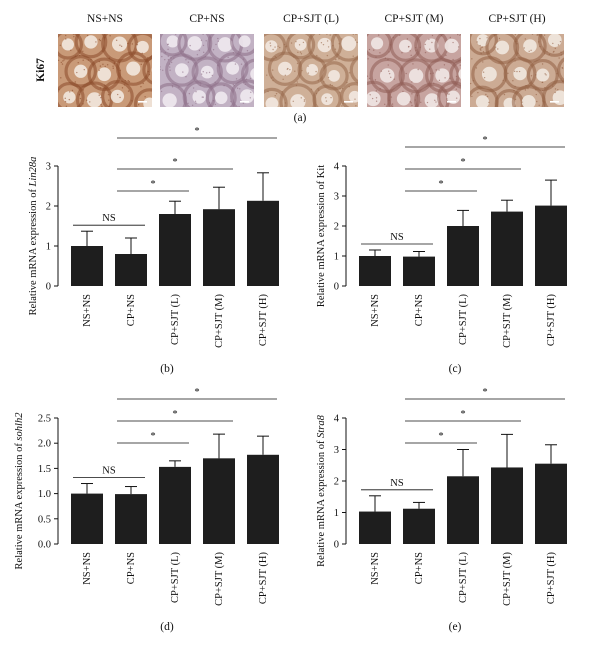 Image resolution: width=600 pixels, height=652 pixels. What do you see at coordinates (321, 426) in the screenshot?
I see `y-axis-label-gene: Stra8` at bounding box center [321, 426].